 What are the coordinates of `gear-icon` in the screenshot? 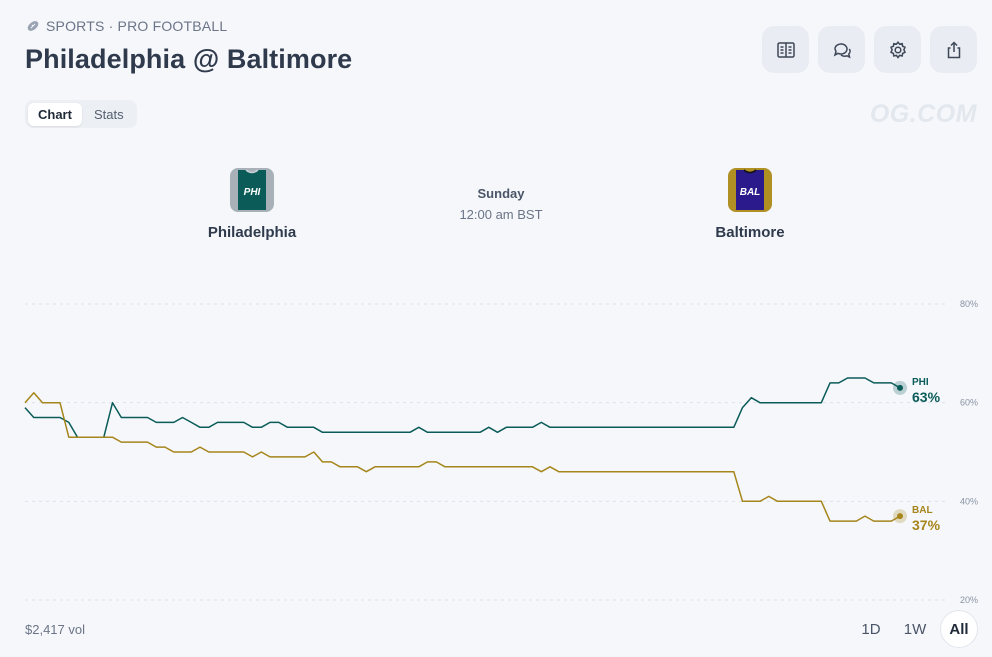 It's located at (897, 49).